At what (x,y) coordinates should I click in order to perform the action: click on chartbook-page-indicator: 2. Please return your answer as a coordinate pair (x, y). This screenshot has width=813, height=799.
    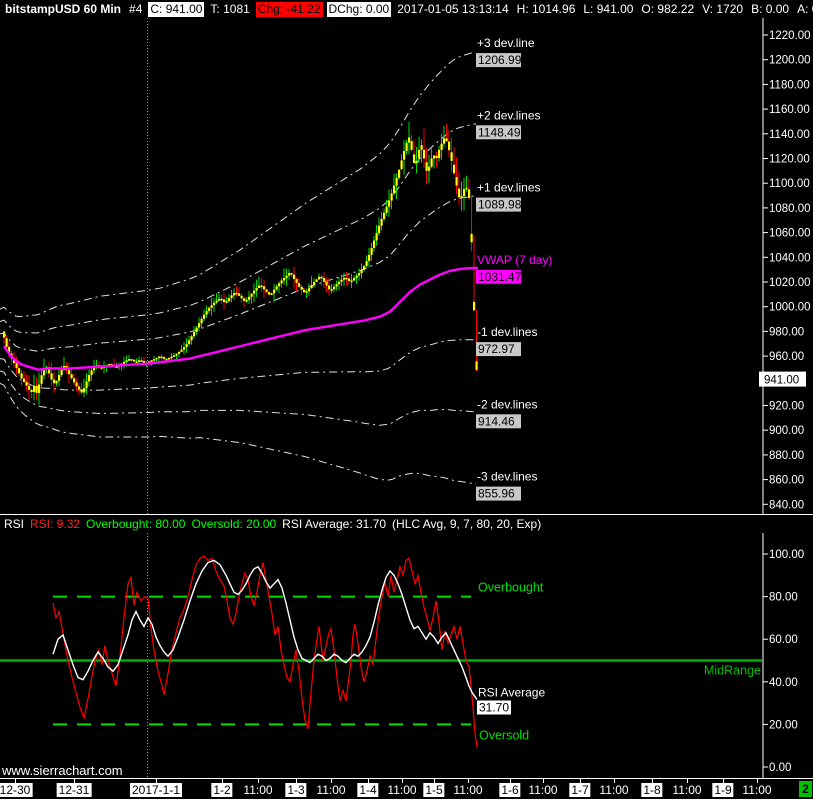
    Looking at the image, I should click on (805, 789).